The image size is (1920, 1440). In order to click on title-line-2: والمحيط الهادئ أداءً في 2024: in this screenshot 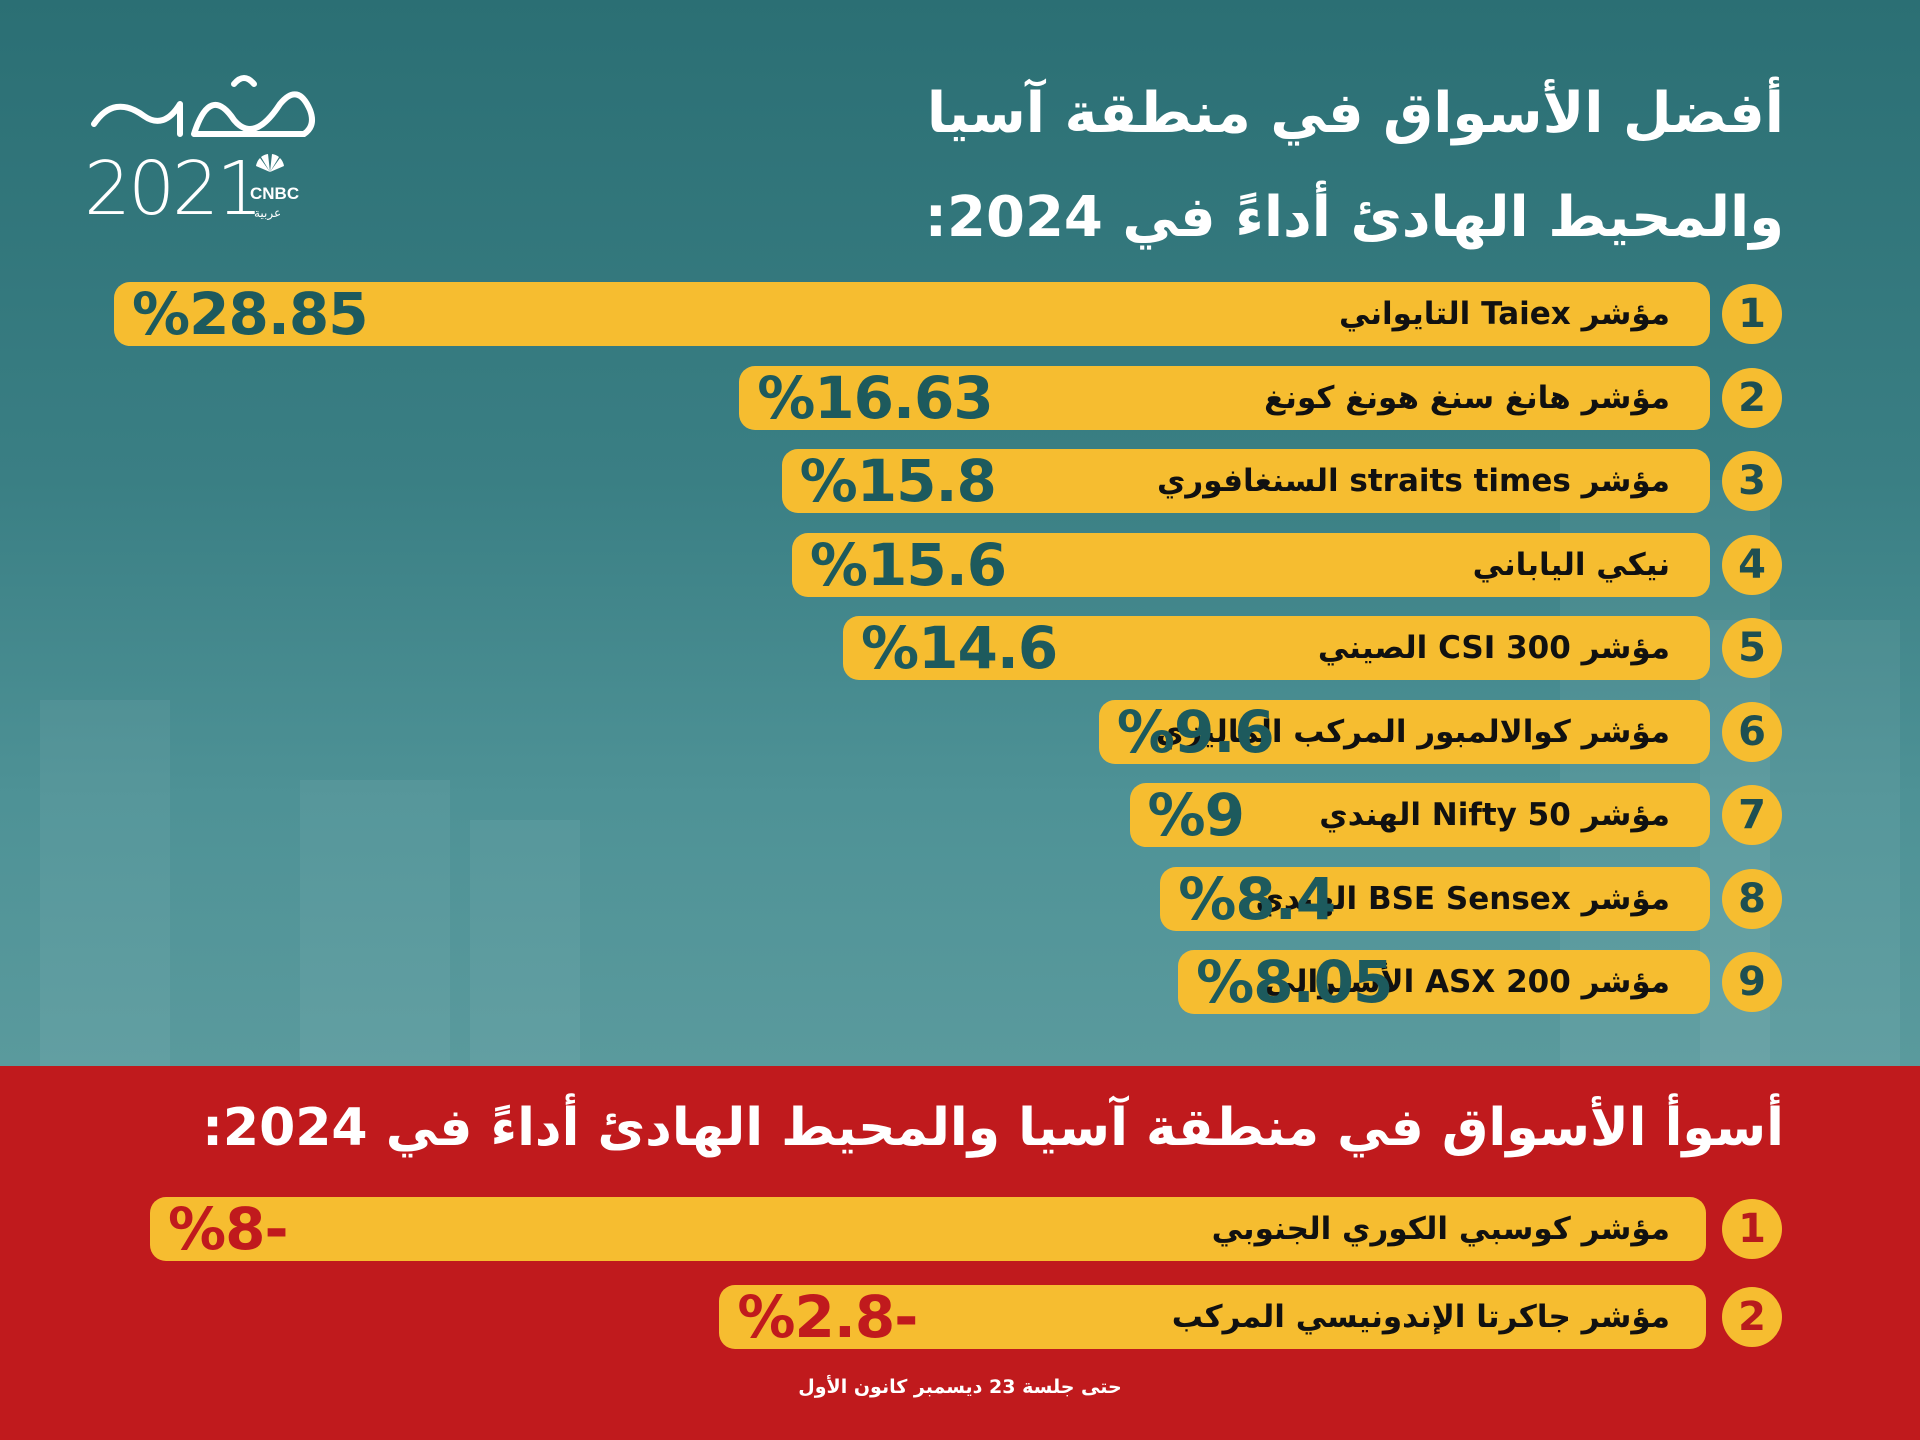, I will do `click(1354, 217)`.